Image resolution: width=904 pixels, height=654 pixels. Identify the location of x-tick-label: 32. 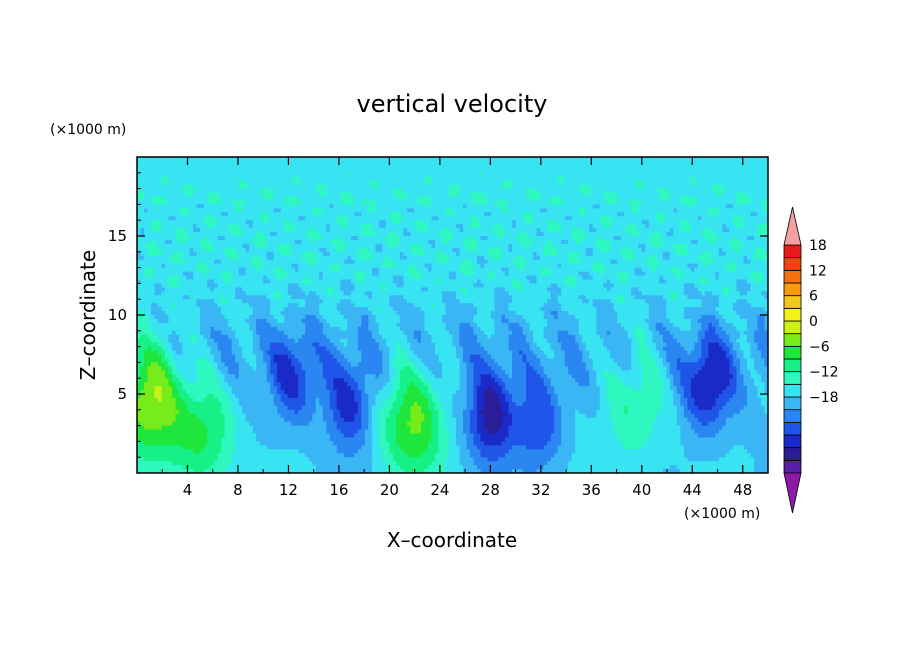
(540, 490).